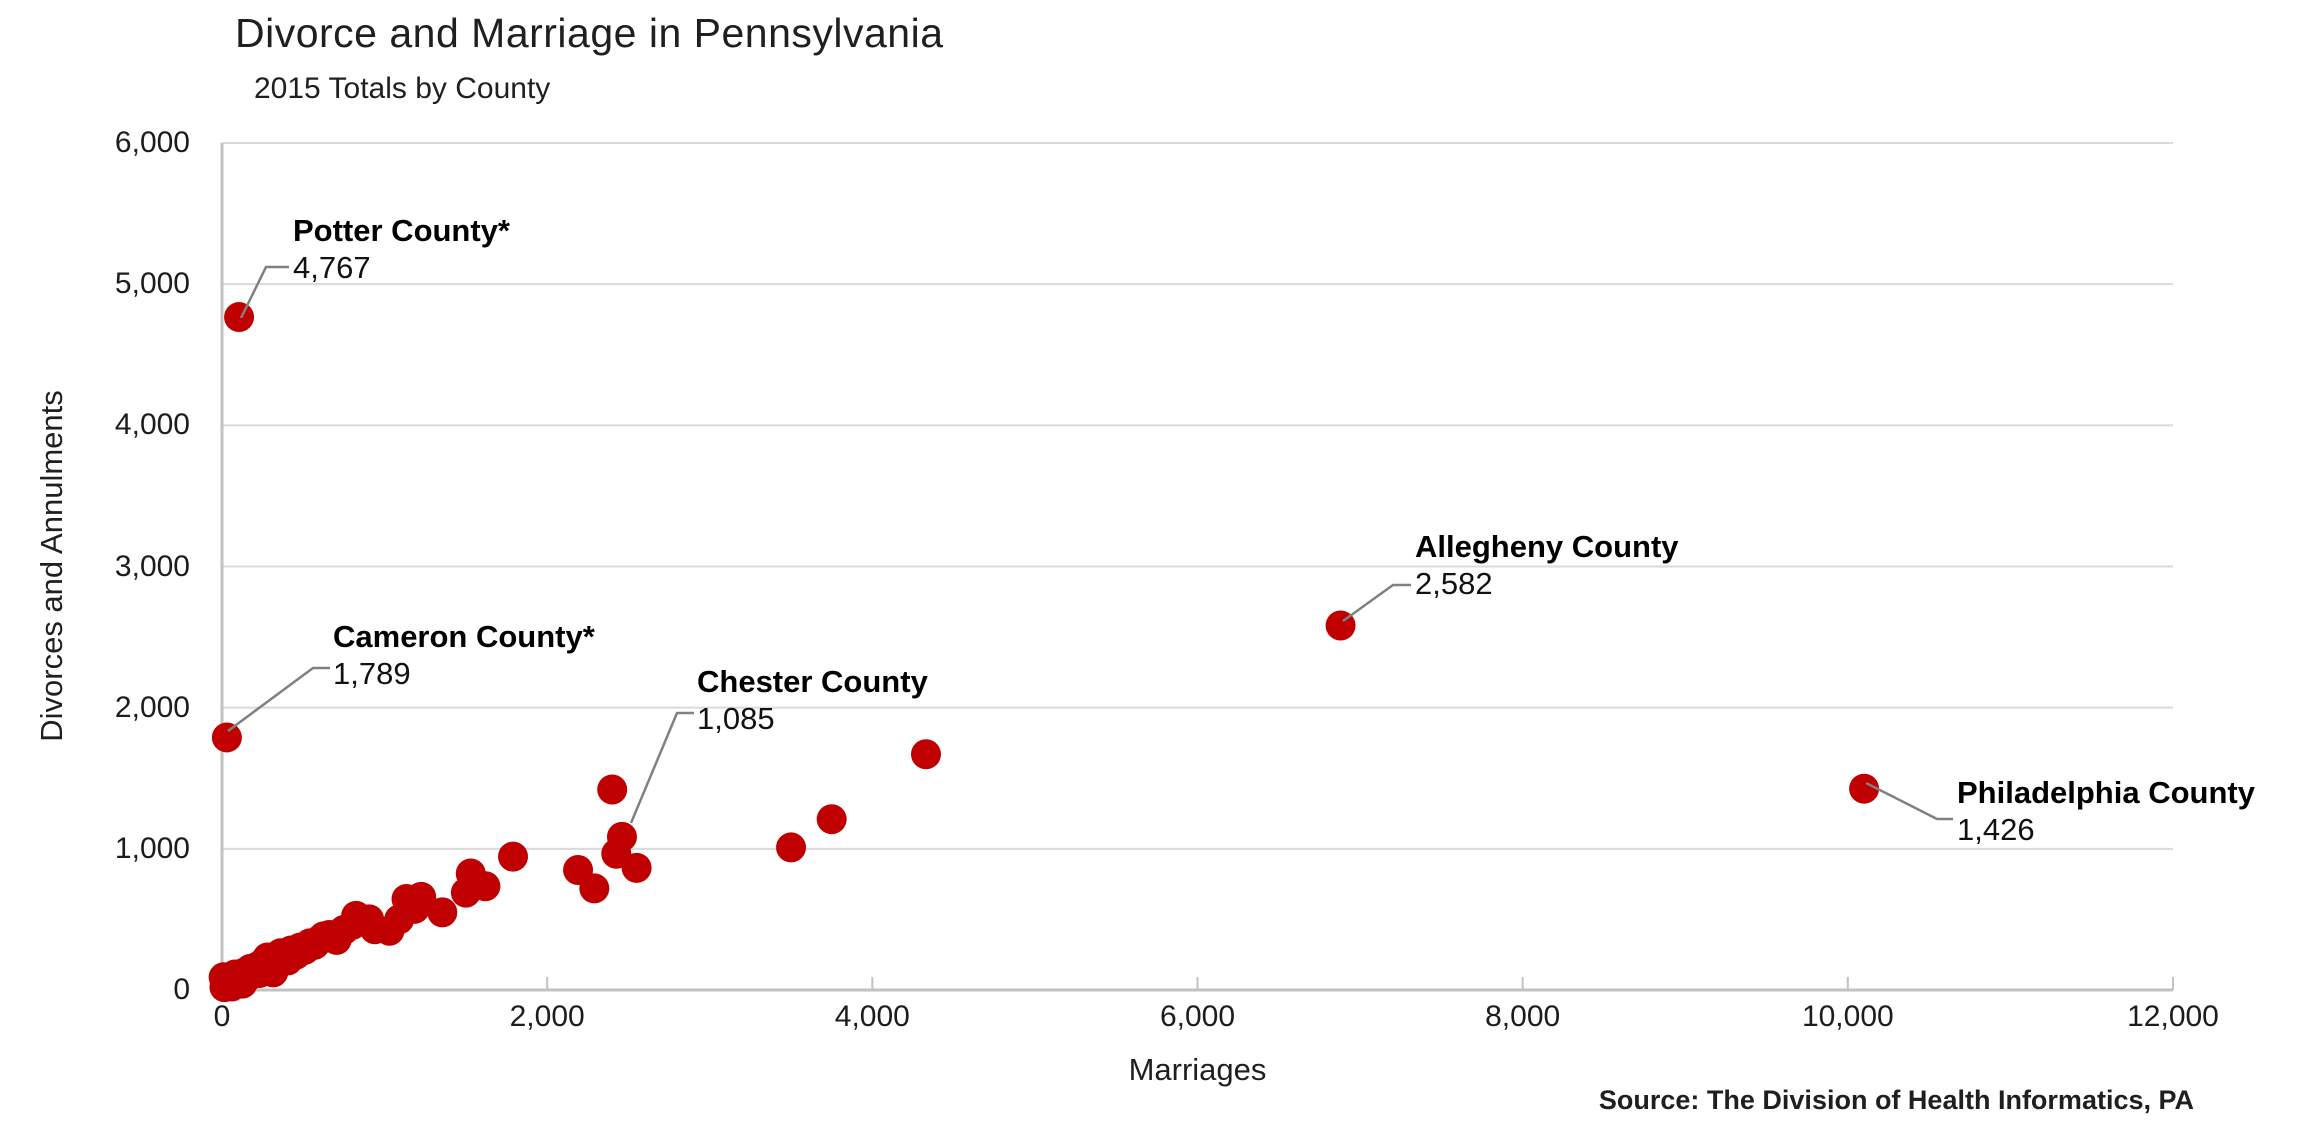  I want to click on x-tick-label: 12,000, so click(2173, 1016).